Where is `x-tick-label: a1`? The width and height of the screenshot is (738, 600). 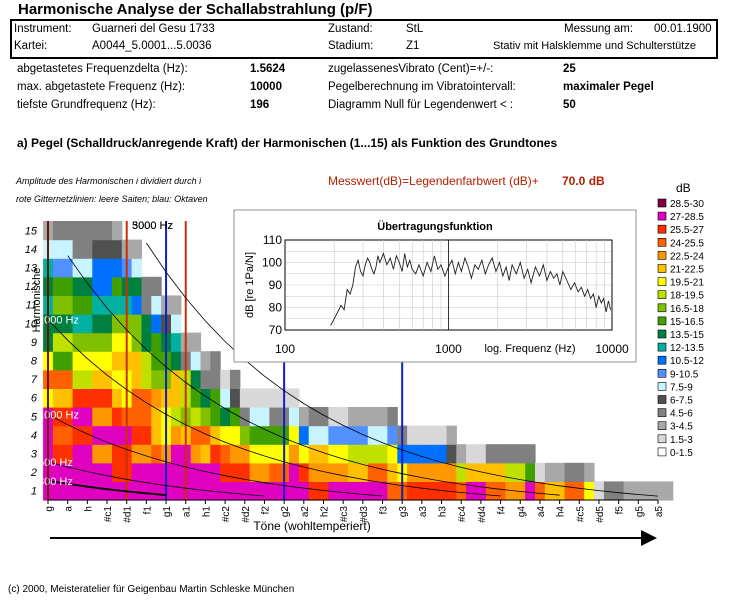
x-tick-label: a1 is located at coordinates (187, 512).